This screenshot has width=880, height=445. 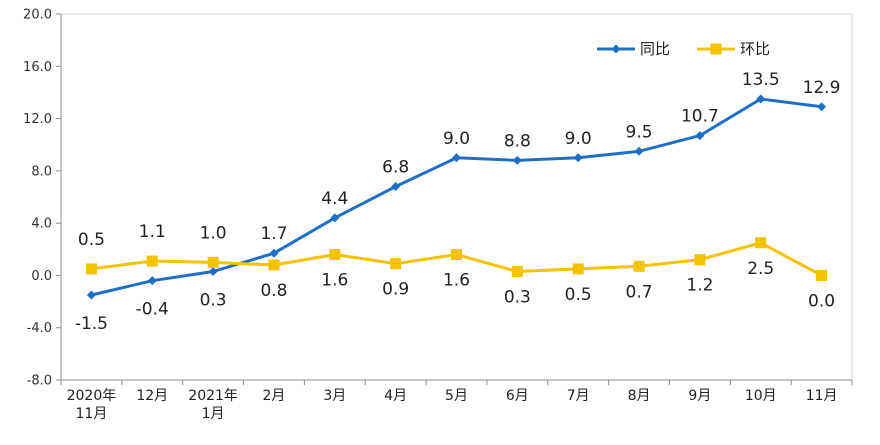 I want to click on data-label-yoy: 13.5, so click(x=761, y=80).